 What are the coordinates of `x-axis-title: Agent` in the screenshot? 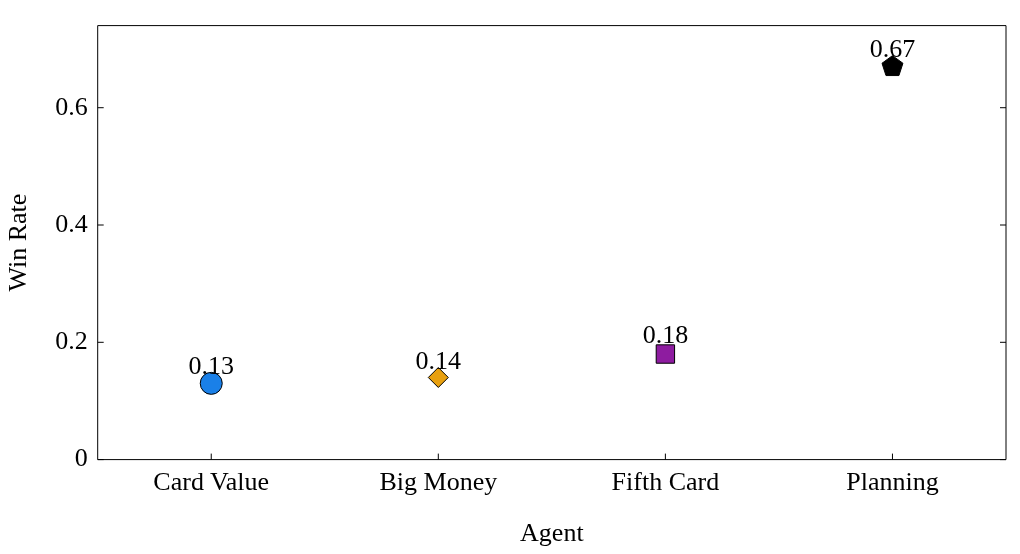 It's located at (552, 533).